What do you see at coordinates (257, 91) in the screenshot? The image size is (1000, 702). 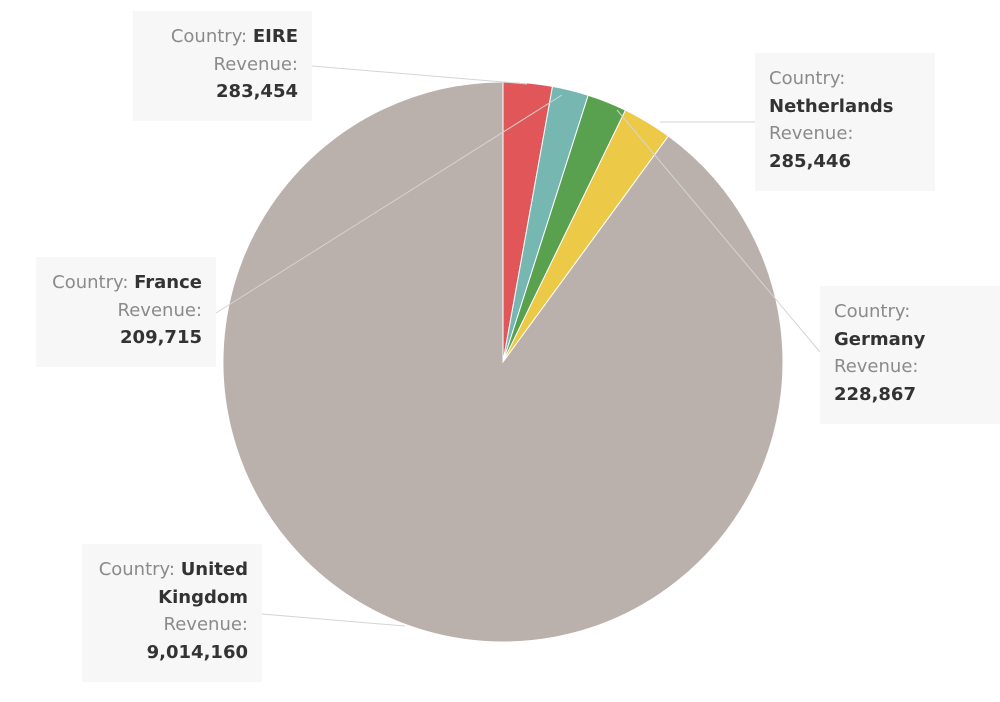 I see `revenue-value: 283,454` at bounding box center [257, 91].